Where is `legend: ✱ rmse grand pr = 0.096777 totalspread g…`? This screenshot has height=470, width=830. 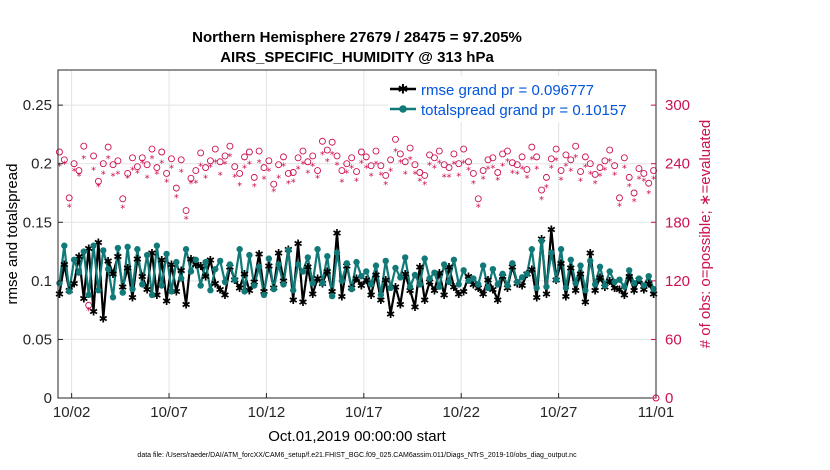
legend: ✱ rmse grand pr = 0.096777 totalspread g… is located at coordinates (519, 99).